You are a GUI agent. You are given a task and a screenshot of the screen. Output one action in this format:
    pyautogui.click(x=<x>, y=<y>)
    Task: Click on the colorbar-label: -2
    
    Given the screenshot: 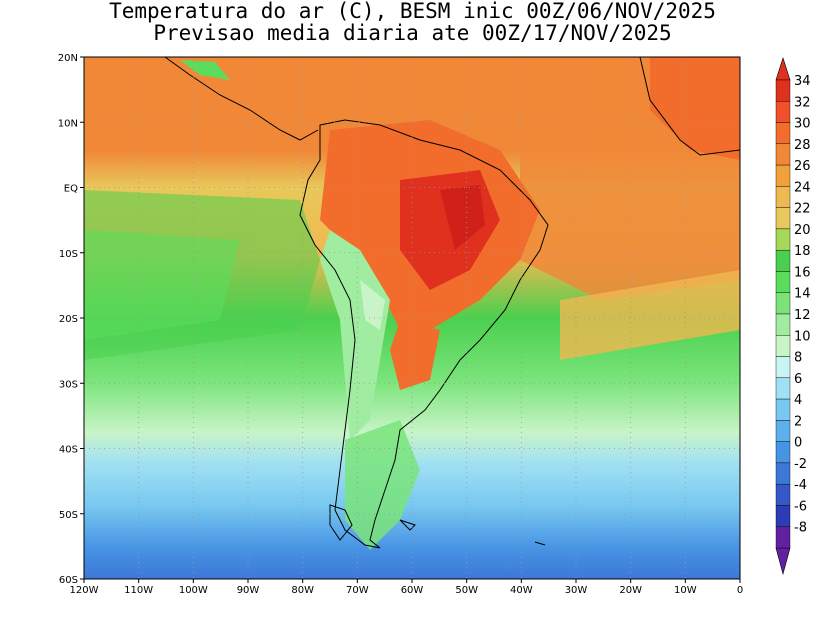 What is the action you would take?
    pyautogui.click(x=800, y=464)
    